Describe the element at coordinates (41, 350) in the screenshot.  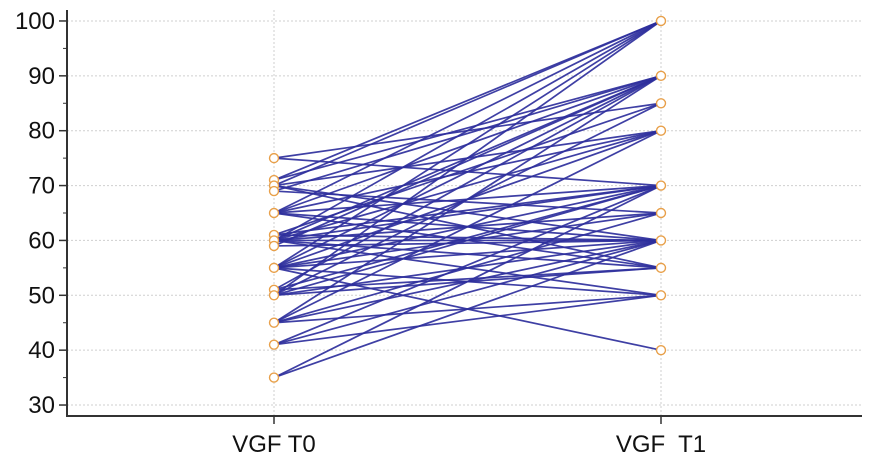
I see `y-tick-label-40: 40` at that location.